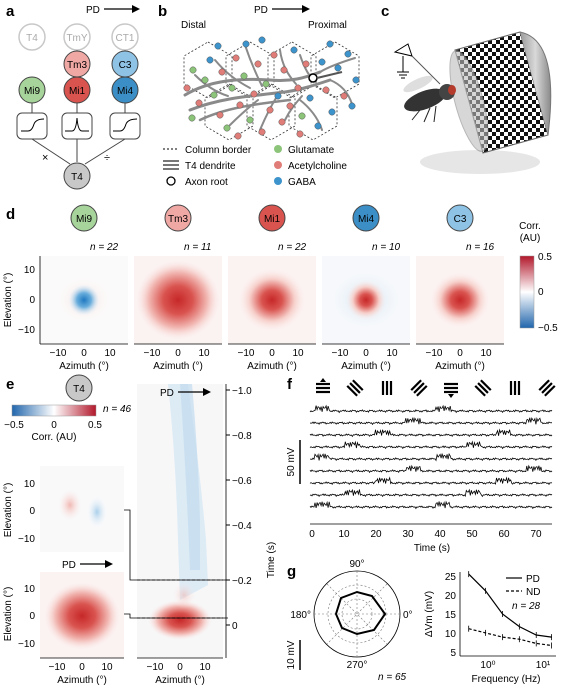  I want to click on rf-map-tm3: Tm3 n = 11, so click(178, 274).